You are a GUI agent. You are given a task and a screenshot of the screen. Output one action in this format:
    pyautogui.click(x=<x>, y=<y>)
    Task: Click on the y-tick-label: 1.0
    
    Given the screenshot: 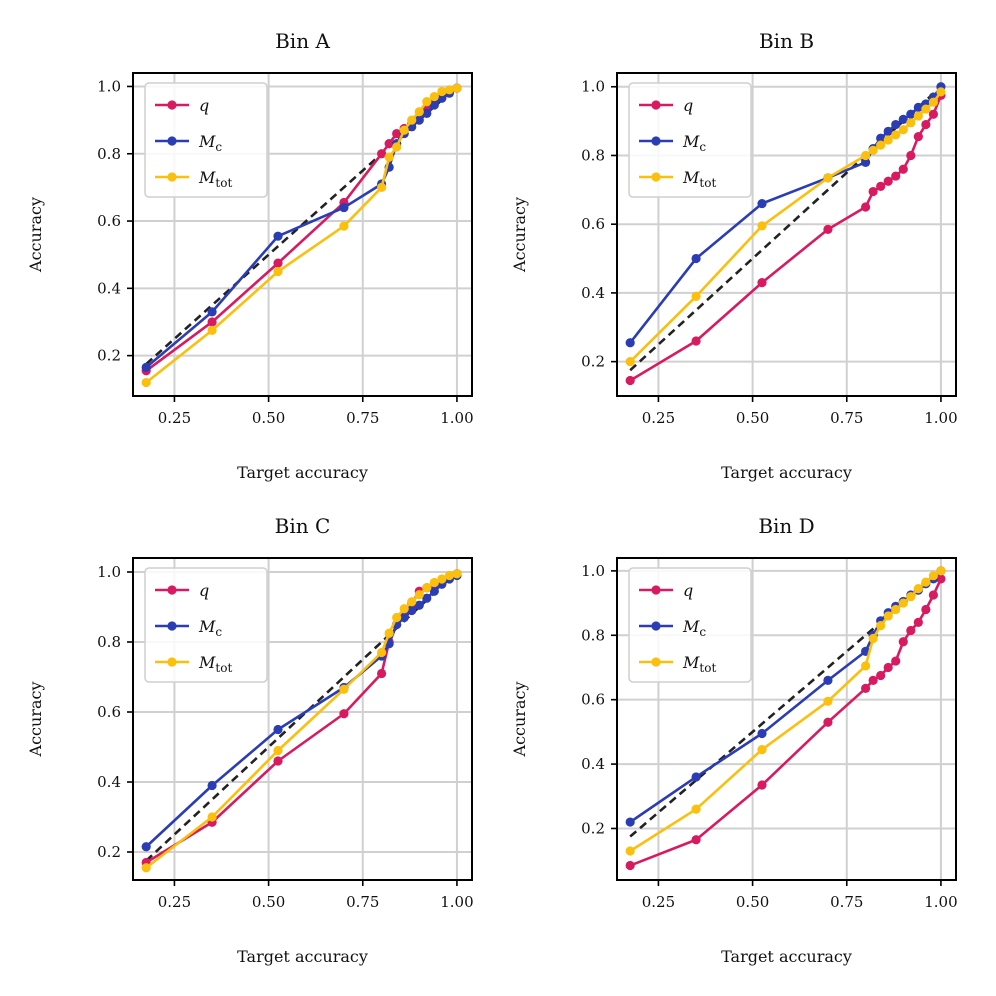 What is the action you would take?
    pyautogui.click(x=593, y=87)
    